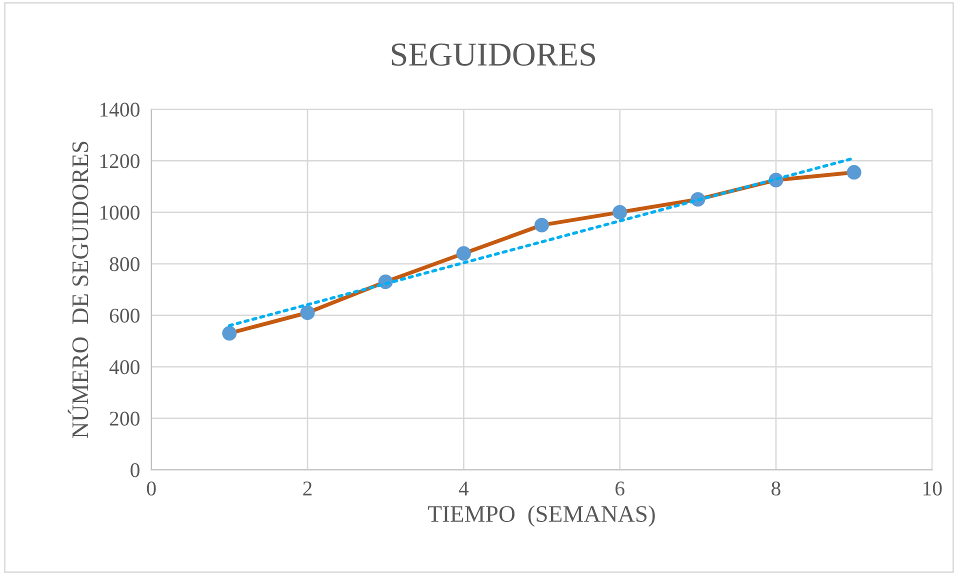 This screenshot has width=958, height=575. Describe the element at coordinates (125, 315) in the screenshot. I see `y-tick-label: 600` at that location.